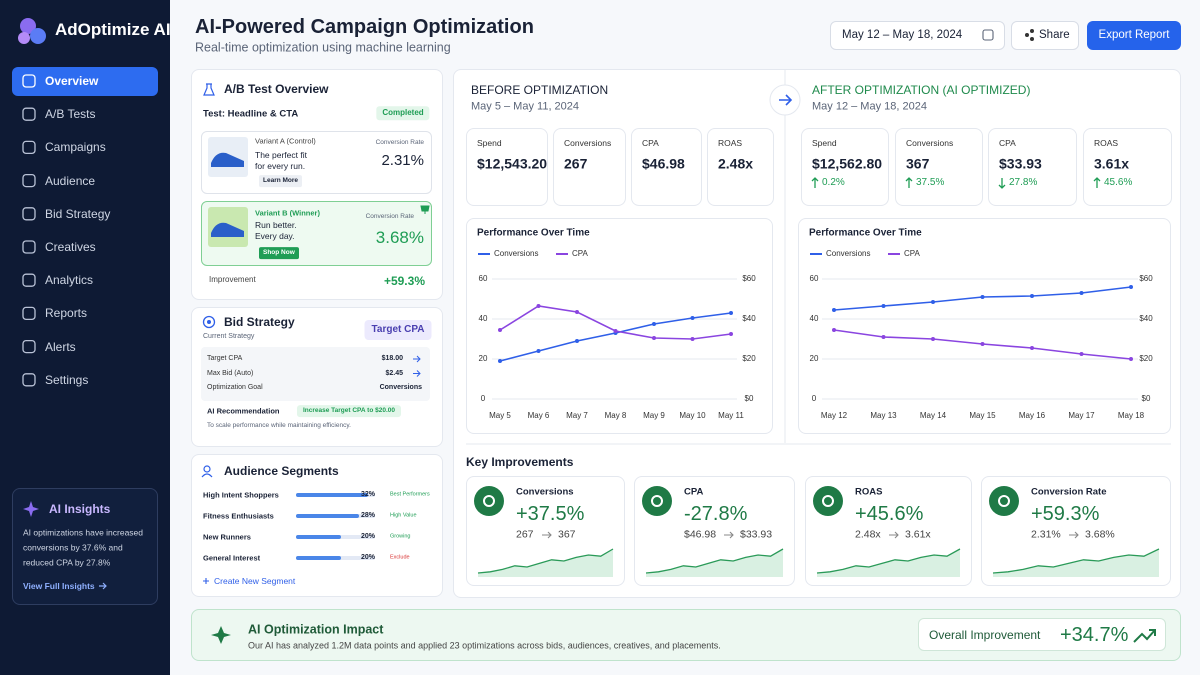 The image size is (1200, 675). I want to click on segment-name: Fitness Enthusiasts, so click(238, 516).